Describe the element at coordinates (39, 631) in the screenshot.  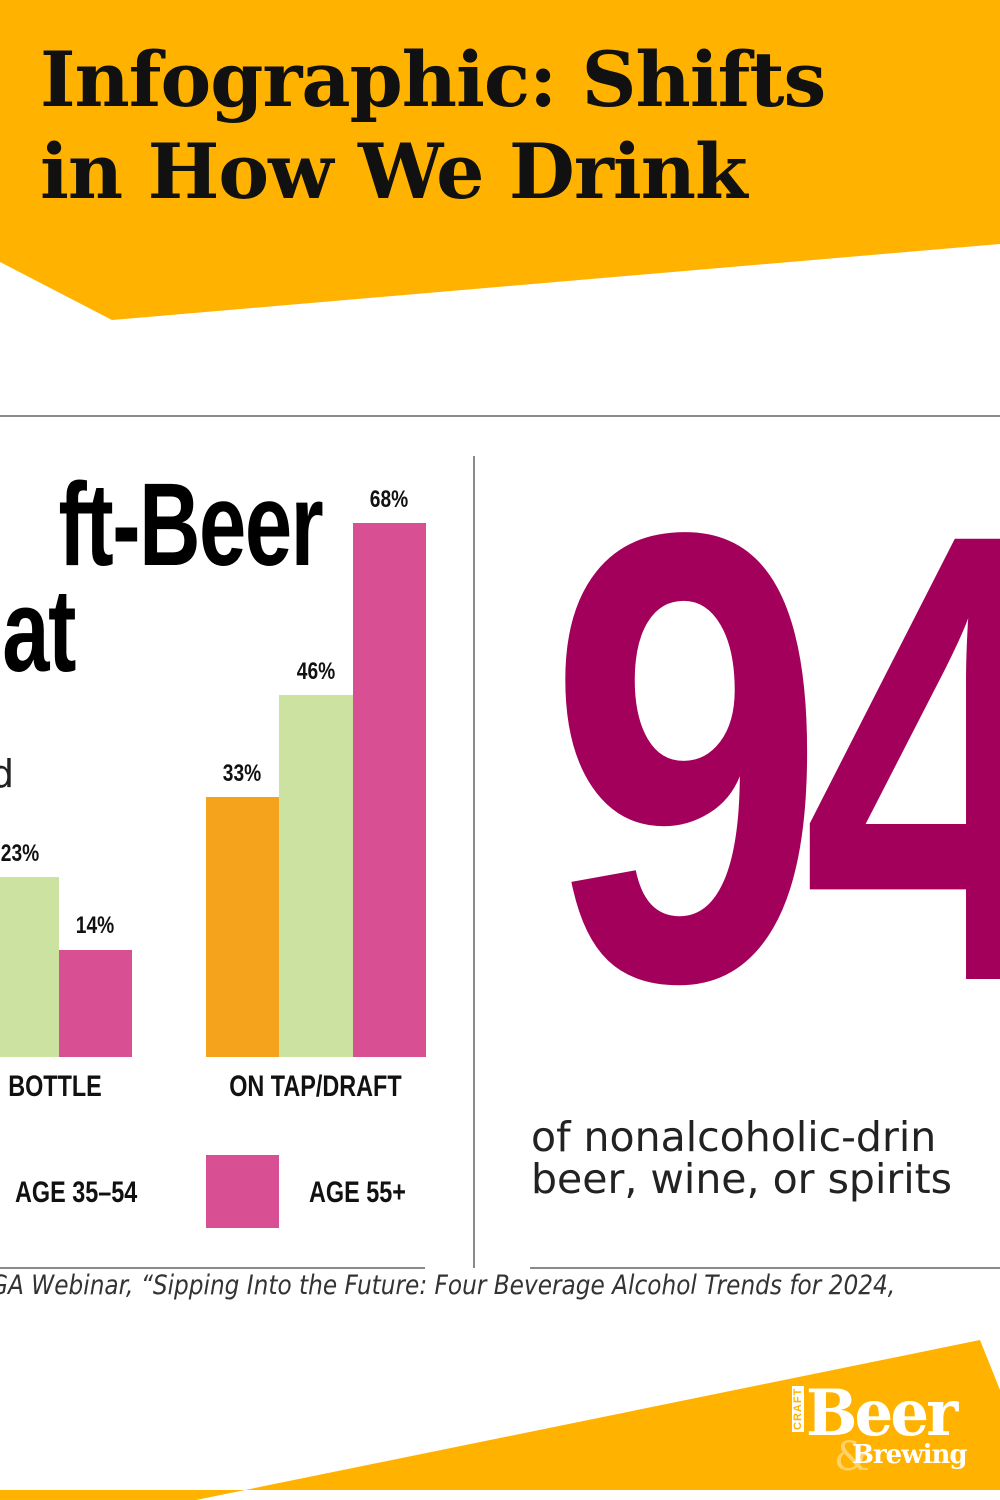
I see `chart-heading-line-2: at` at that location.